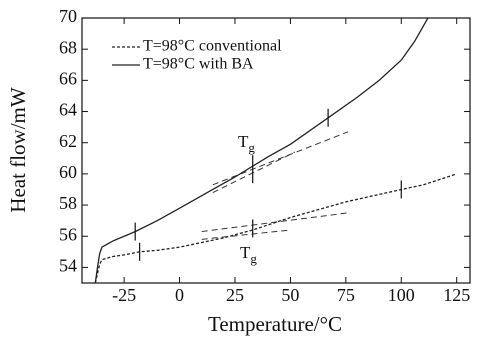 The image size is (479, 337). I want to click on y-tick-label: 58, so click(68, 203).